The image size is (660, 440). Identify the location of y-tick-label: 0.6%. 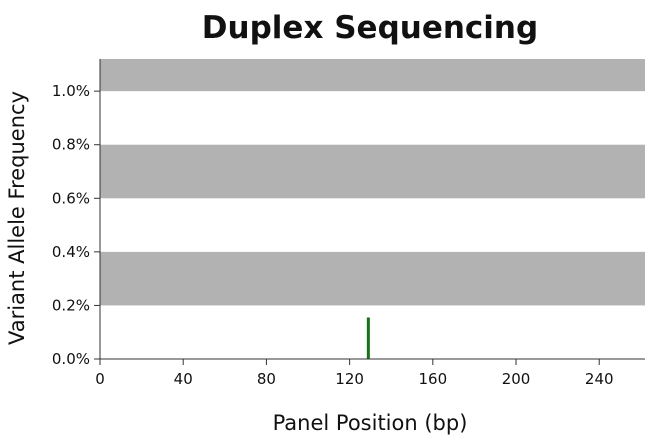
(71, 198).